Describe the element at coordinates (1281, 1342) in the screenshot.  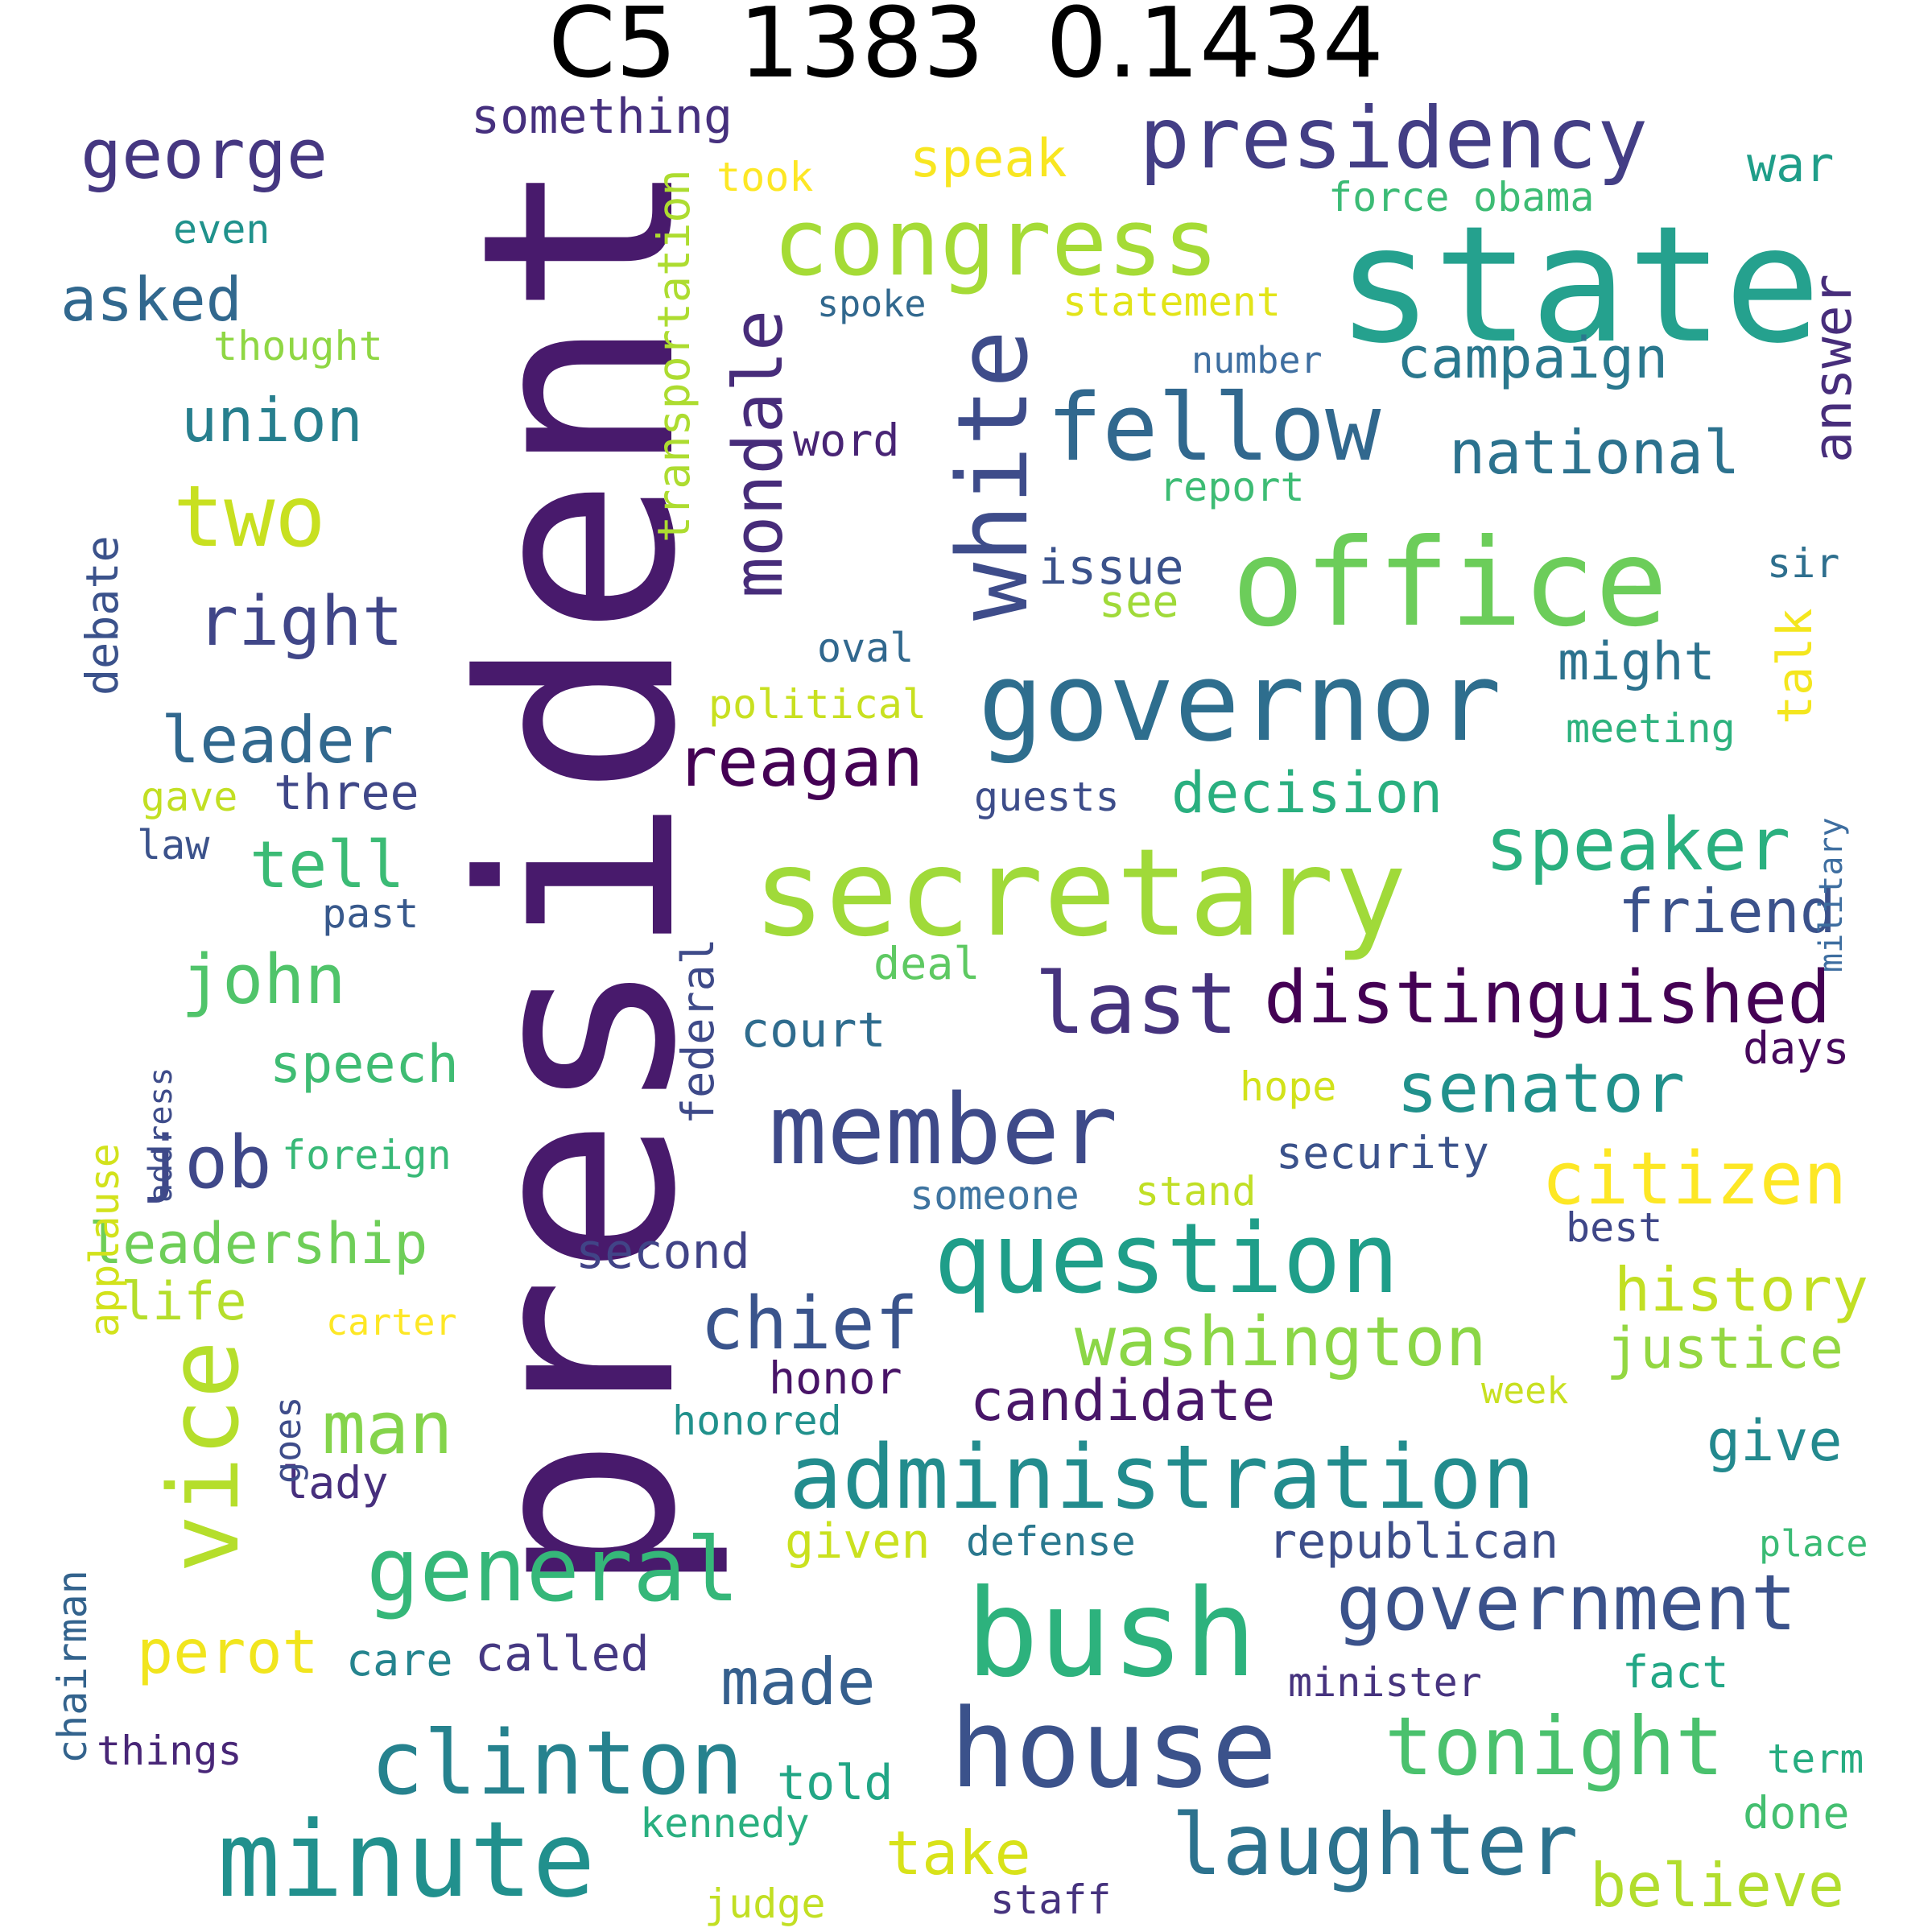
I see `word-washington: washington` at that location.